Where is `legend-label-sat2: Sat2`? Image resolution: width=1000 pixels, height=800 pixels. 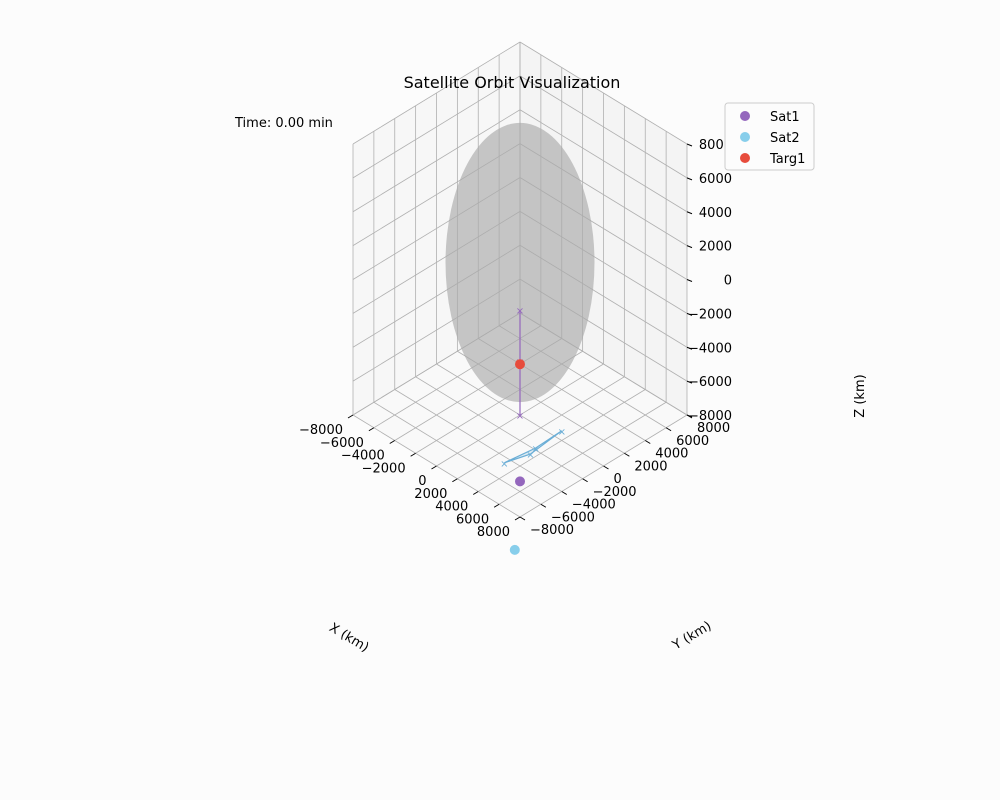 legend-label-sat2: Sat2 is located at coordinates (785, 138).